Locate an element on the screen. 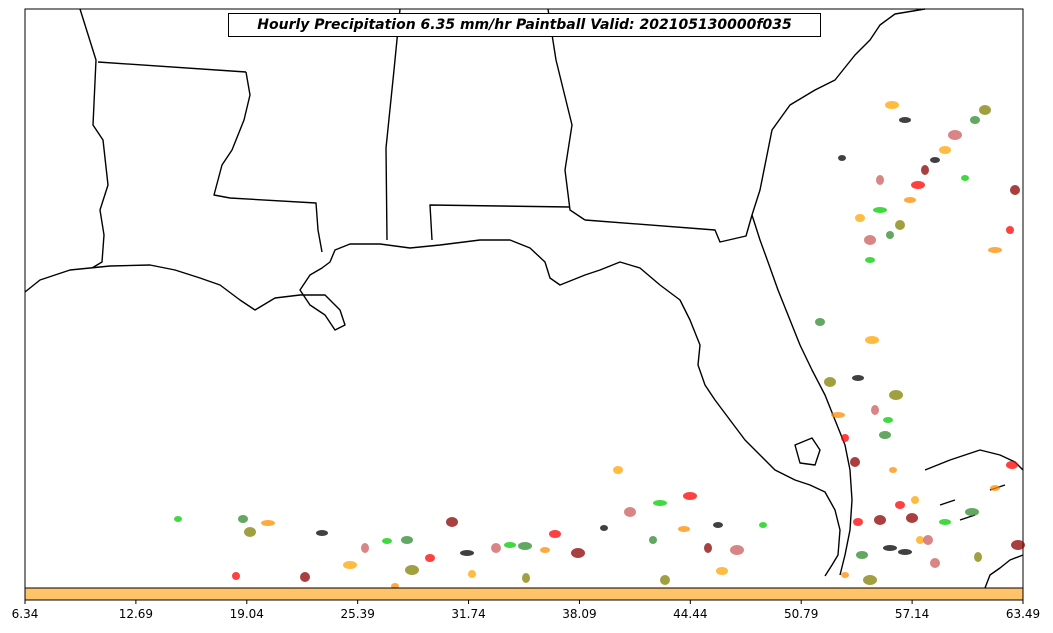  colorbar-tick-label: 44.44 is located at coordinates (690, 614).